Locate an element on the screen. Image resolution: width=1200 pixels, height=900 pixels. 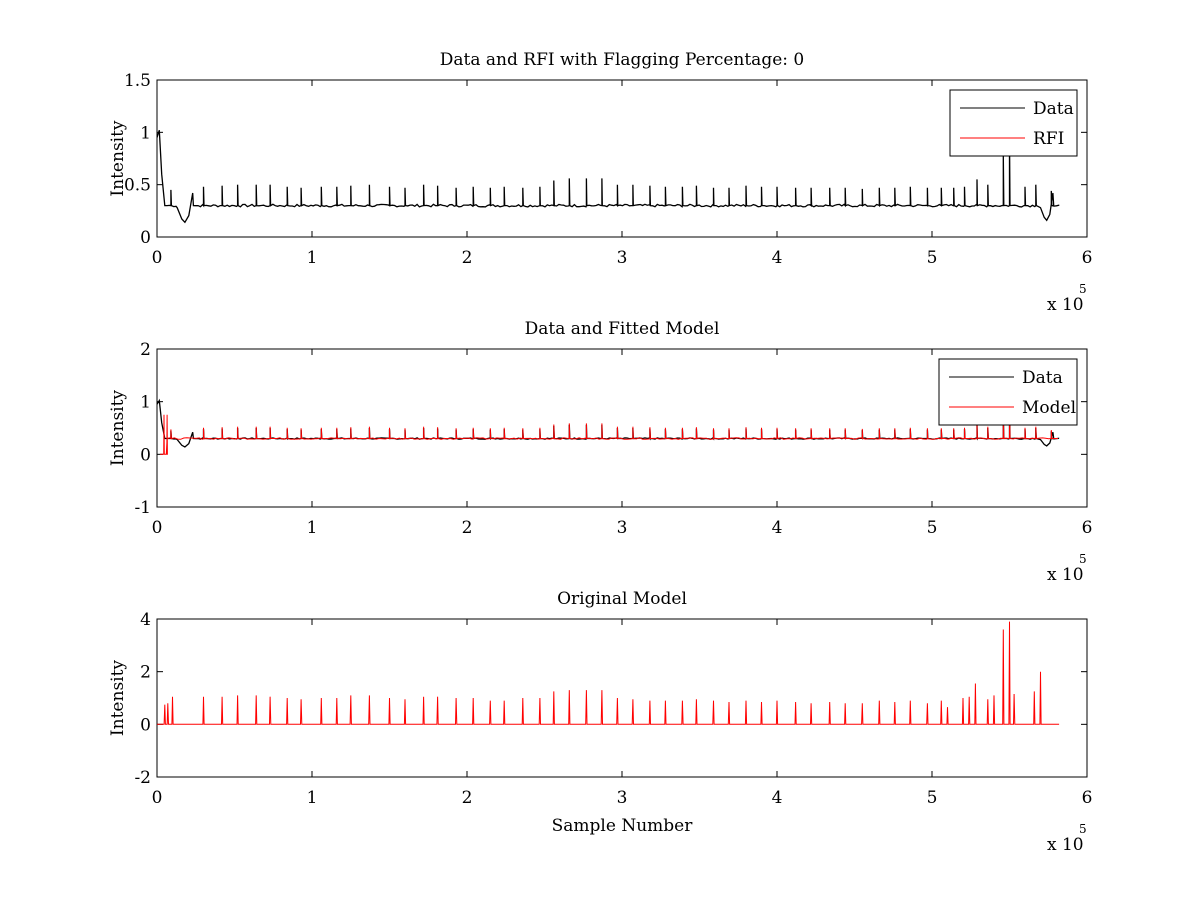
y-tick-label: 1.5 is located at coordinates (137, 81).